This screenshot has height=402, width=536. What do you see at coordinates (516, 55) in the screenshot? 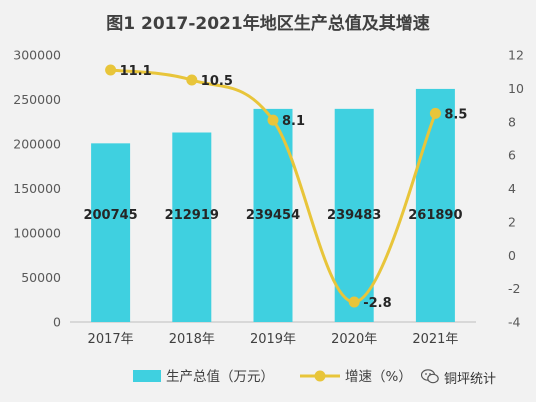
I see `right-y-tick-label: 12` at bounding box center [516, 55].